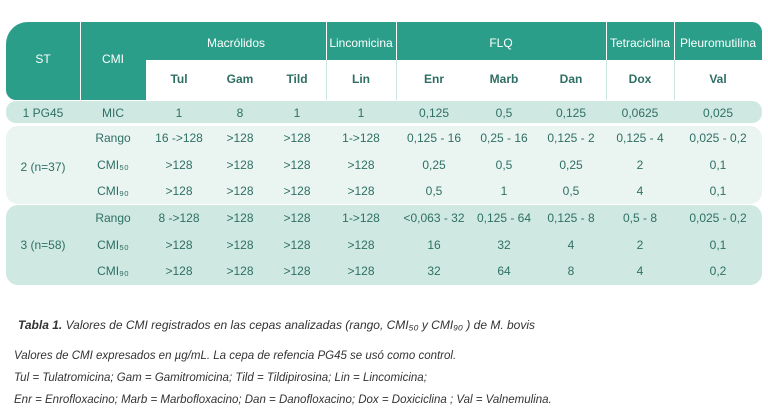 The height and width of the screenshot is (418, 768). Describe the element at coordinates (179, 138) in the screenshot. I see `table-cell: 16 ->128` at that location.